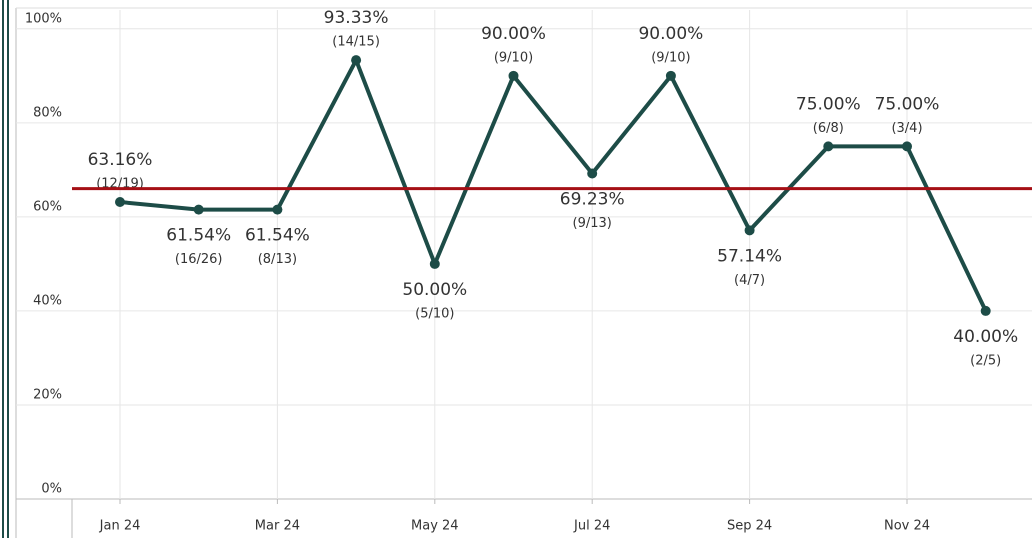 The height and width of the screenshot is (538, 1032). I want to click on count-label: (5/10), so click(434, 313).